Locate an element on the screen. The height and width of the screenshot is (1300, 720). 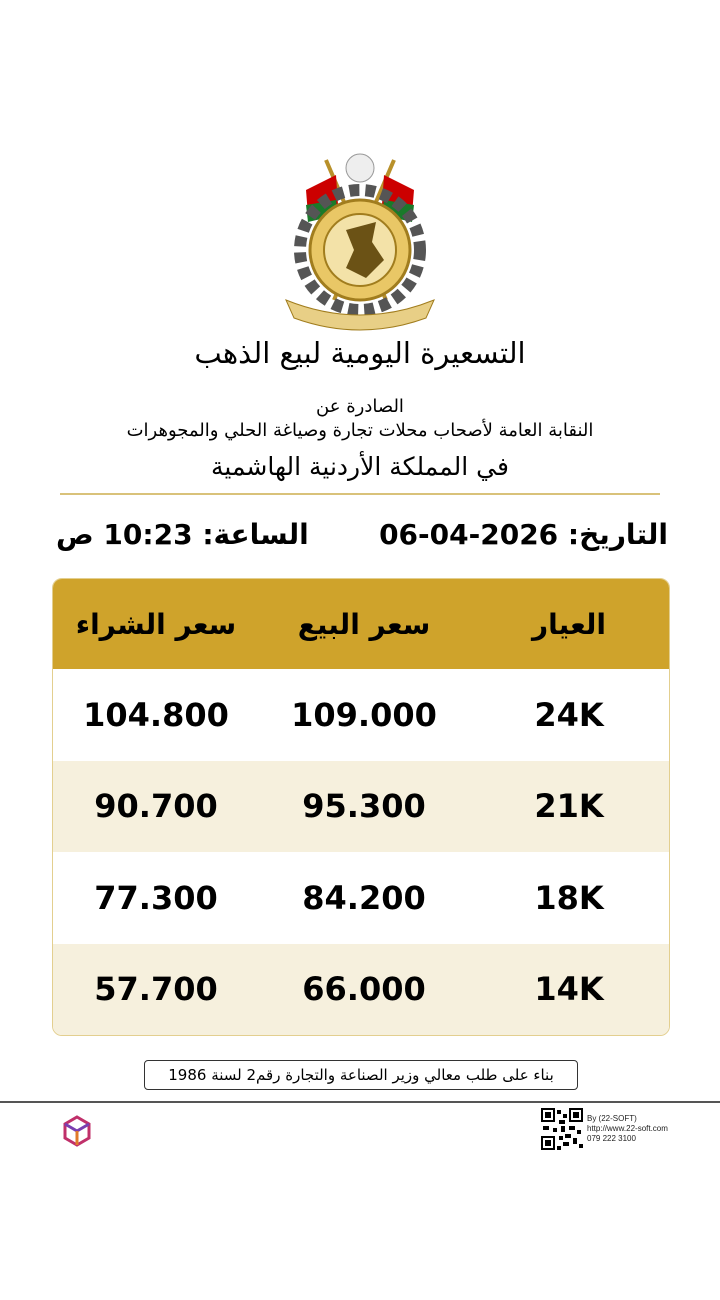
union-emblem-logo is located at coordinates (360, 242).